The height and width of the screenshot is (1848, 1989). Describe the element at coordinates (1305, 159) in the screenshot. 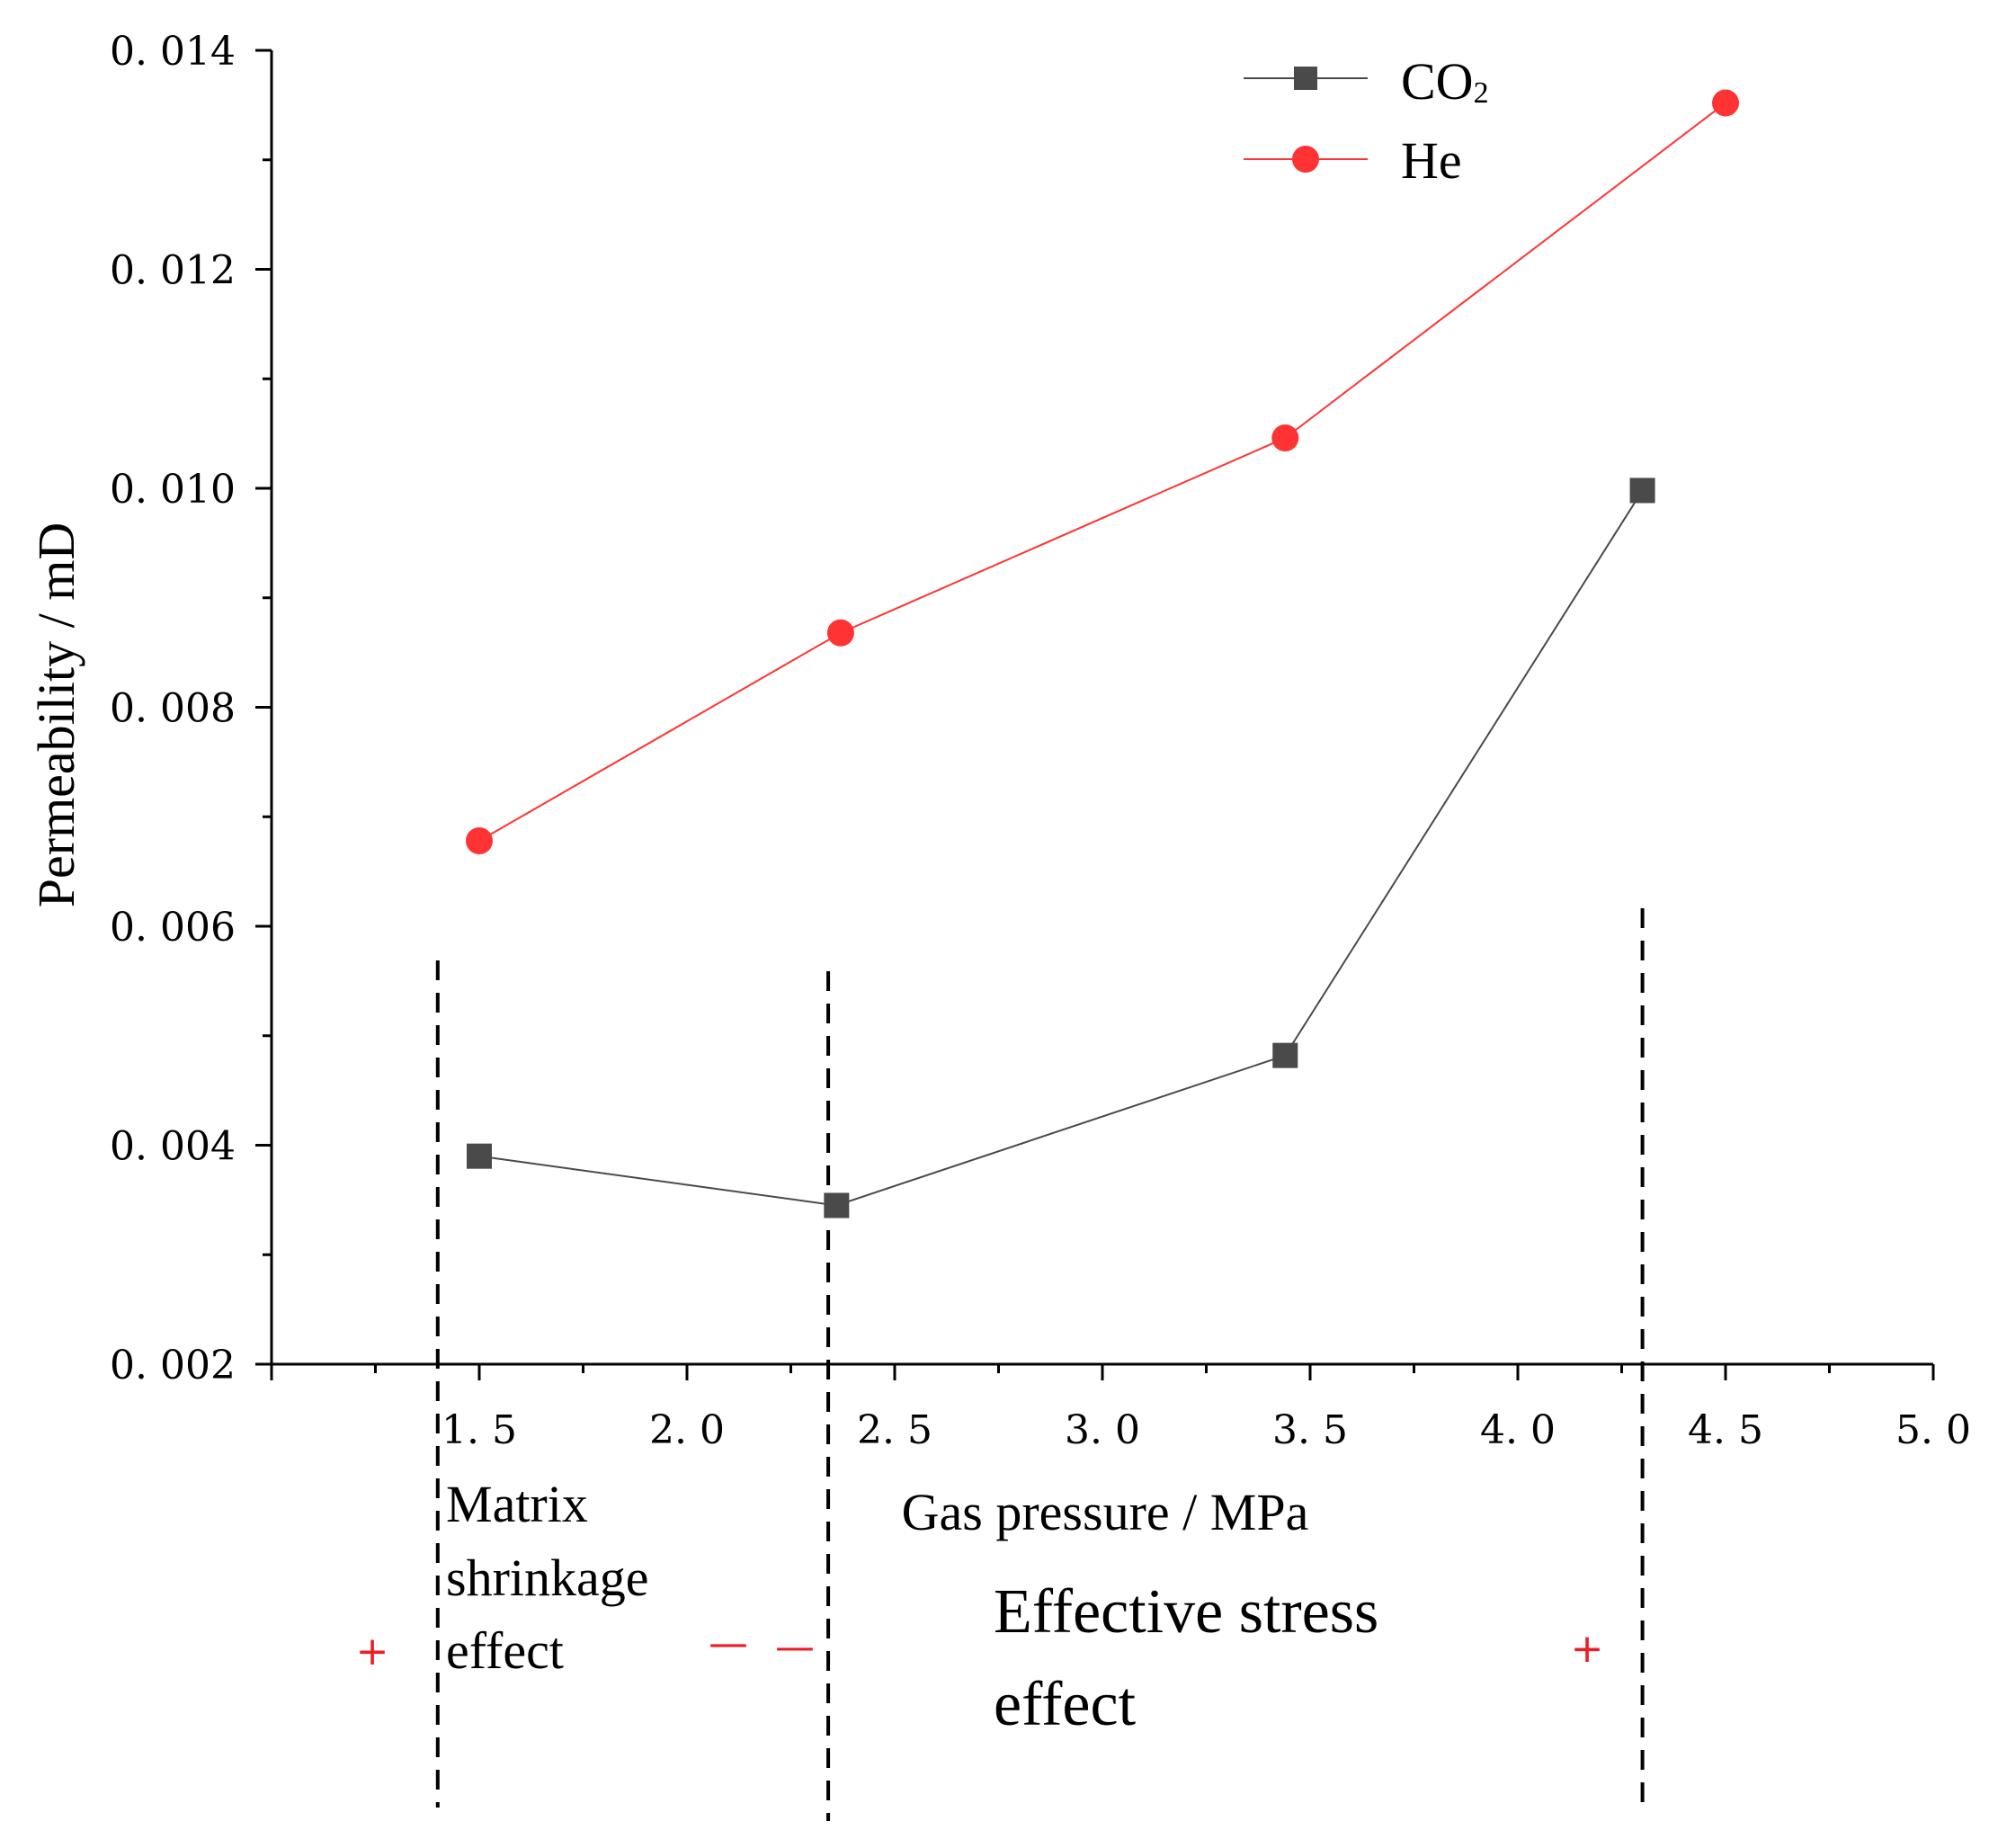

I see `legend-he-marker` at that location.